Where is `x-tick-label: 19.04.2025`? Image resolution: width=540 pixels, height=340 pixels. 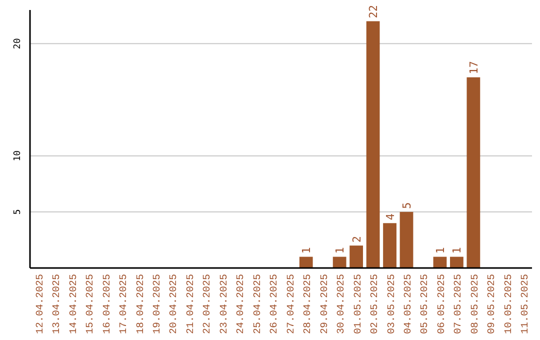
x-tick-label: 19.04.2025 is located at coordinates (158, 304).